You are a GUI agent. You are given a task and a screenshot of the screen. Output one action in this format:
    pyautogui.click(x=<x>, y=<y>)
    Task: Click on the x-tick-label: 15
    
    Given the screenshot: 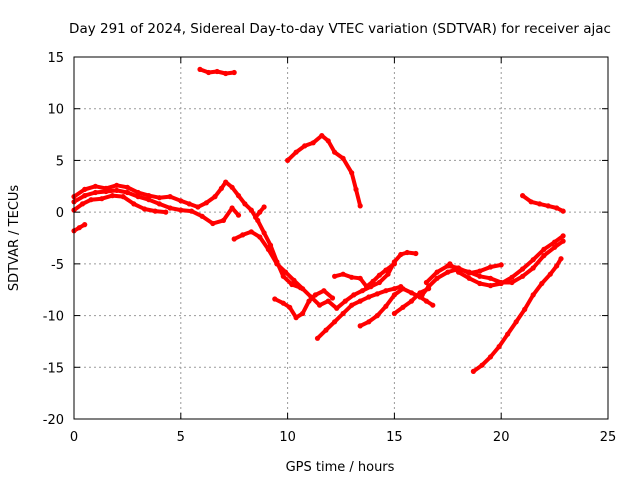 What is the action you would take?
    pyautogui.click(x=394, y=437)
    